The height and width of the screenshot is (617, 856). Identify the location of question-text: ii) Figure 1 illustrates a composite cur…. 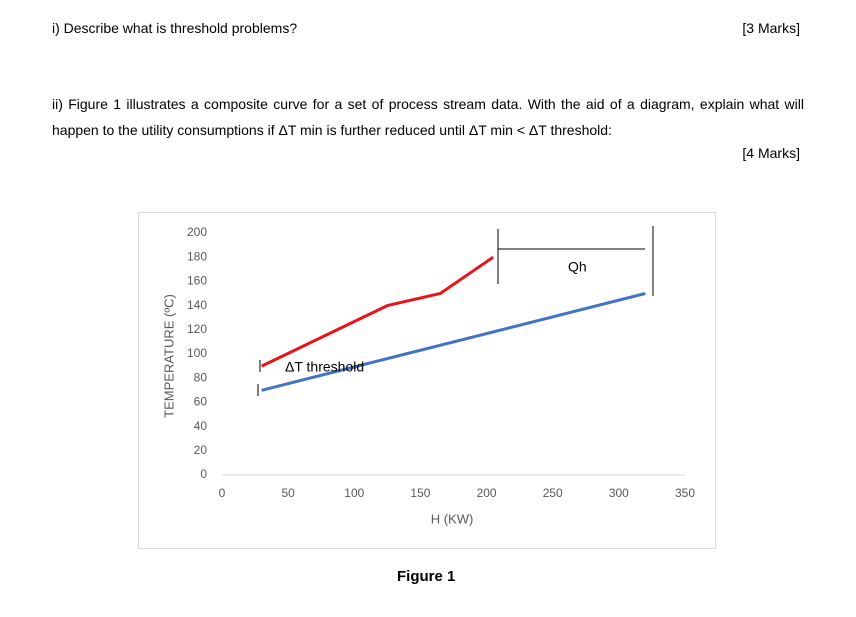
(428, 117).